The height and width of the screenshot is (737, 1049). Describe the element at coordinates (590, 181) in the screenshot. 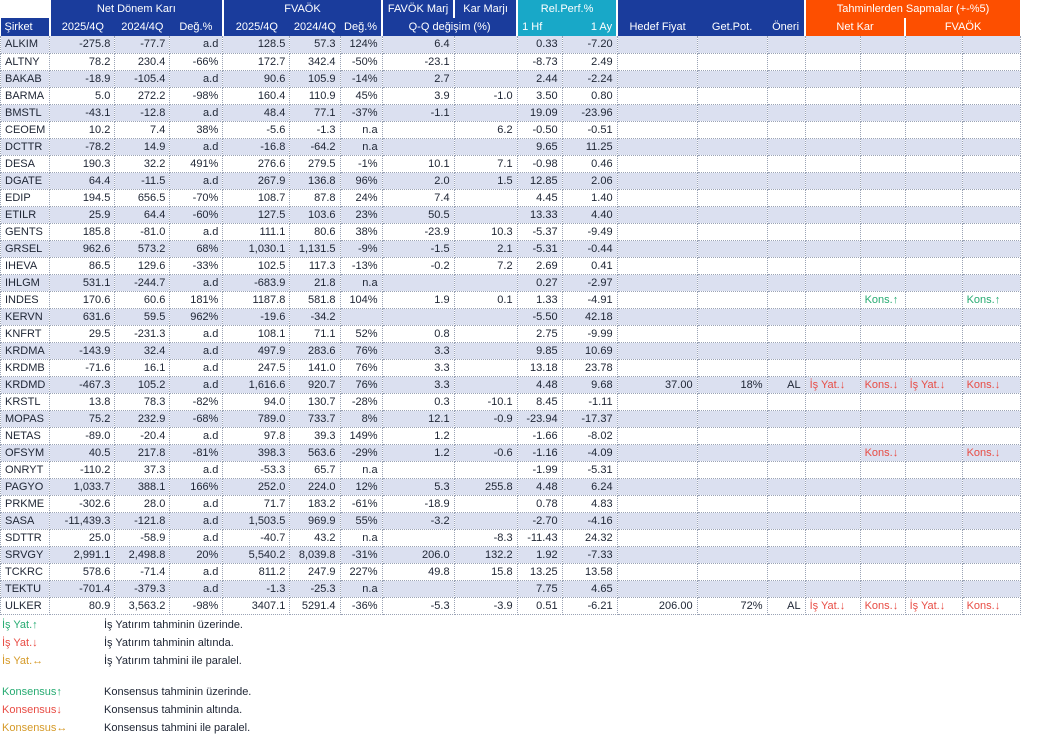

I see `cell-rel_1ay: 2.06` at that location.